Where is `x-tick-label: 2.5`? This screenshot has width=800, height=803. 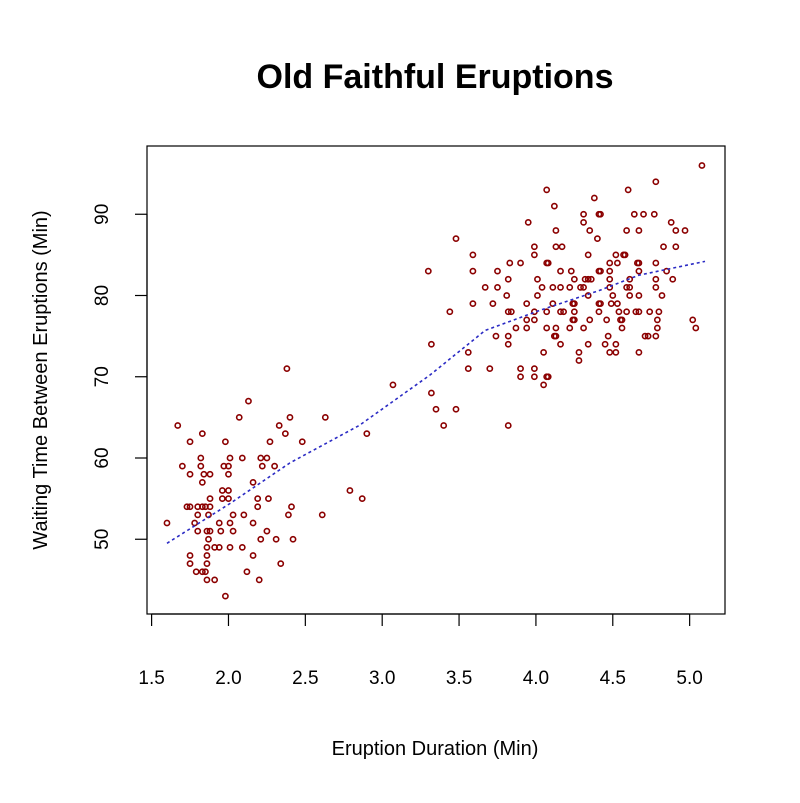
x-tick-label: 2.5 is located at coordinates (305, 678).